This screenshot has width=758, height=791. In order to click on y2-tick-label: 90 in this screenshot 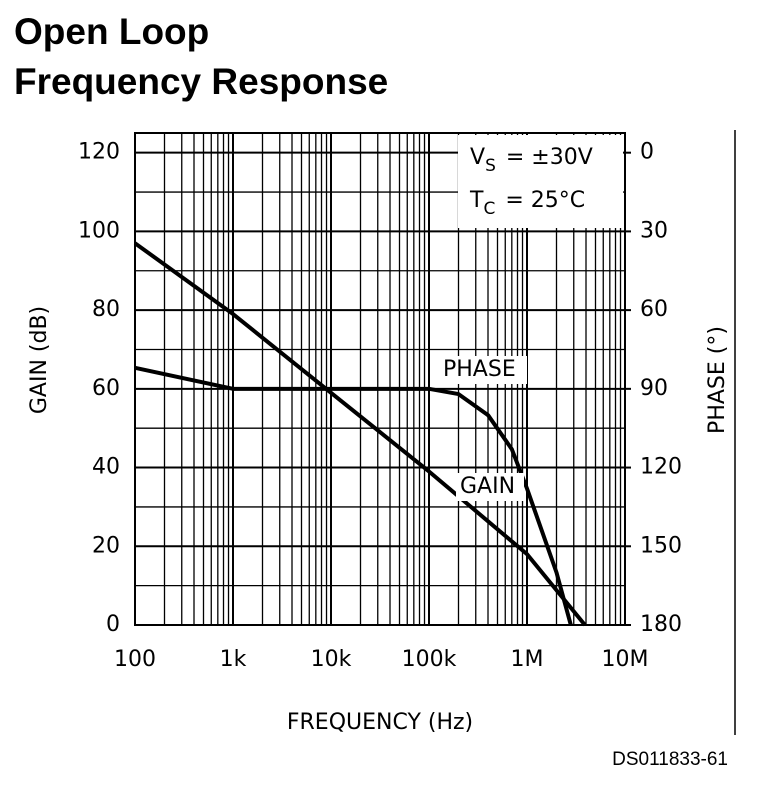, I will do `click(654, 388)`.